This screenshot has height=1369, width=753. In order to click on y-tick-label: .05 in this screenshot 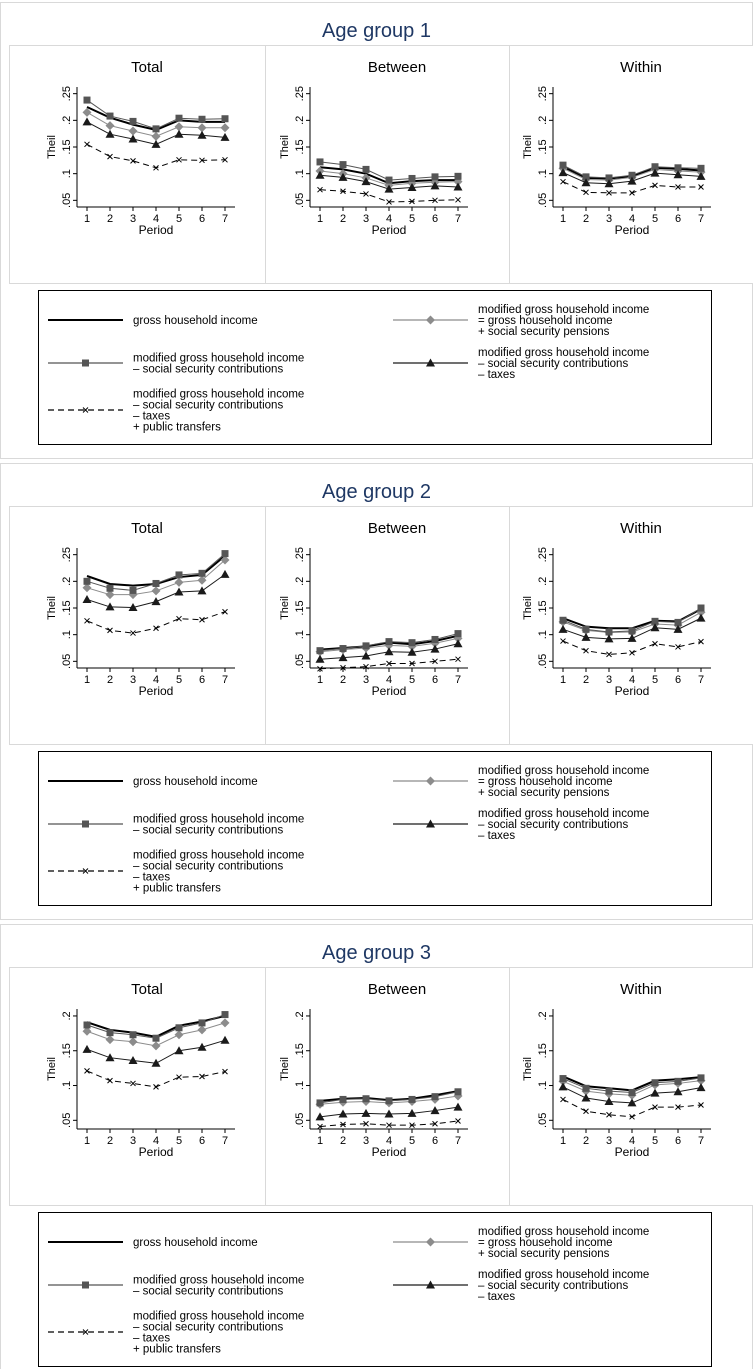, I will do `click(67, 200)`.